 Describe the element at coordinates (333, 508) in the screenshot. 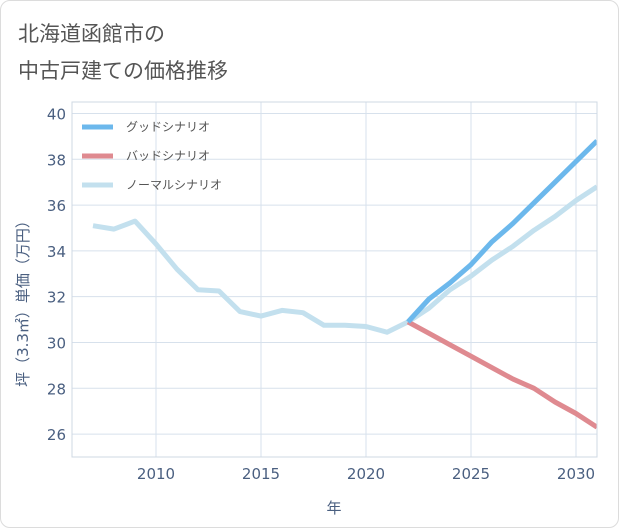

I see `x-axis-title: 年` at that location.